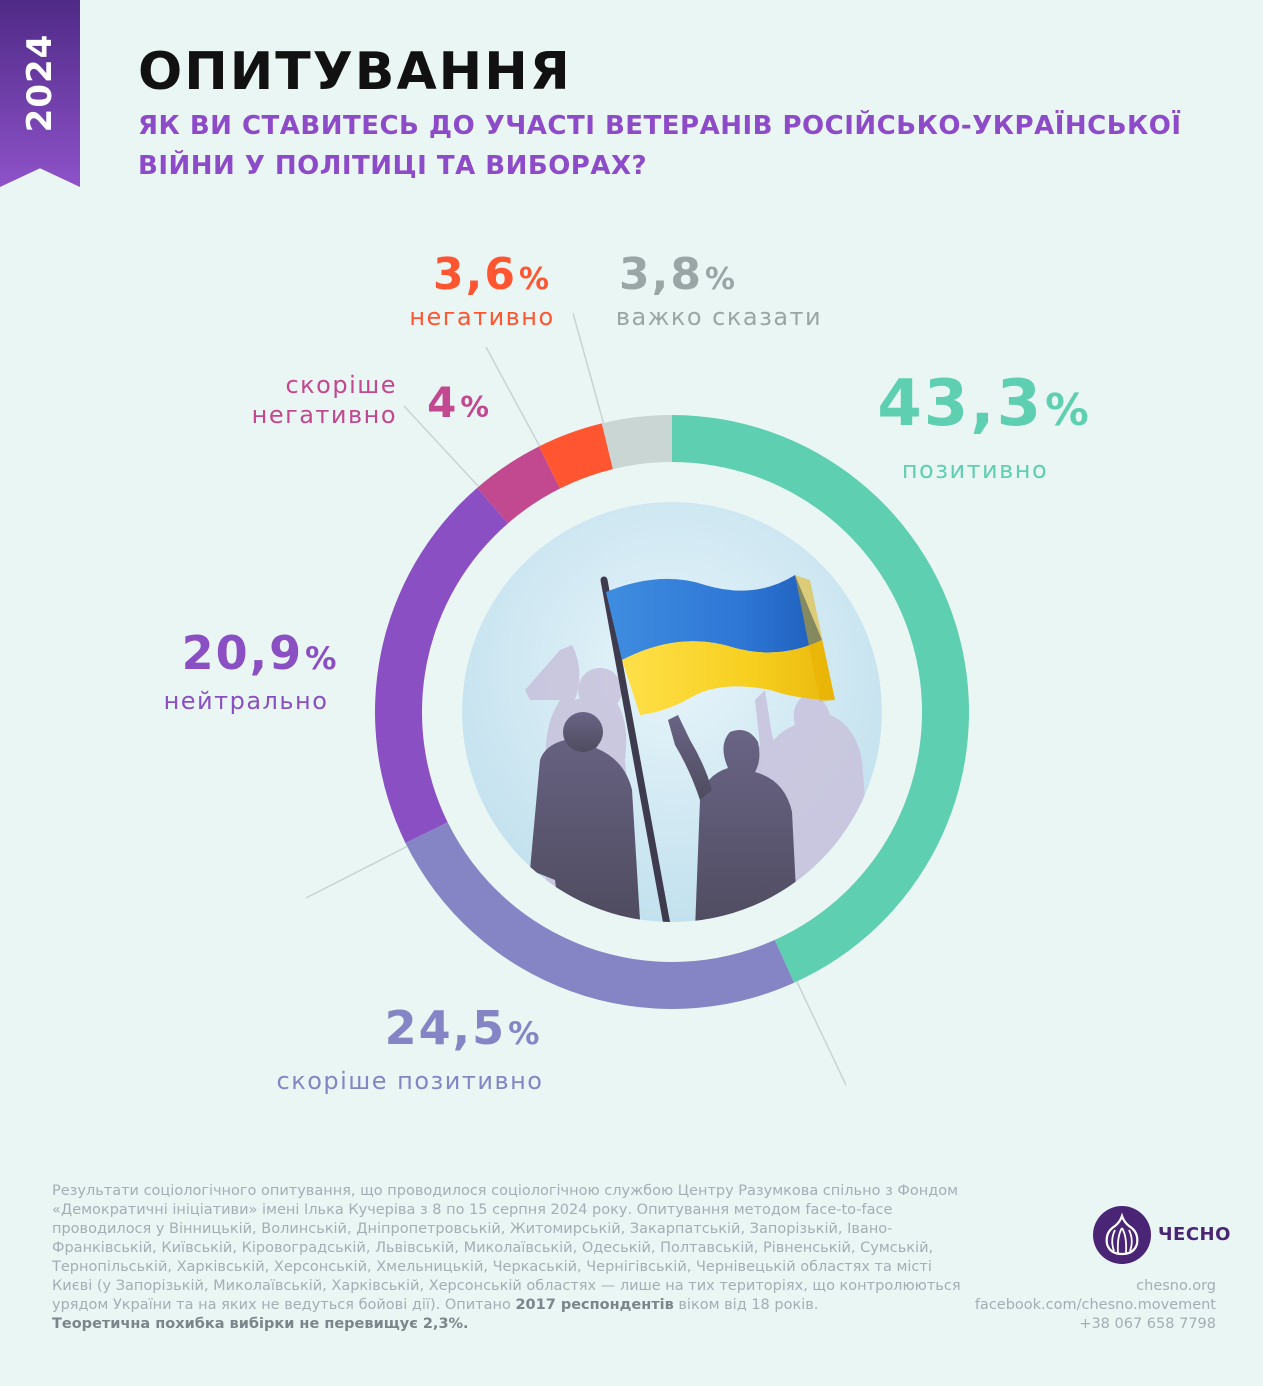  What do you see at coordinates (533, 279) in the screenshot?
I see `value-unit-4: %` at bounding box center [533, 279].